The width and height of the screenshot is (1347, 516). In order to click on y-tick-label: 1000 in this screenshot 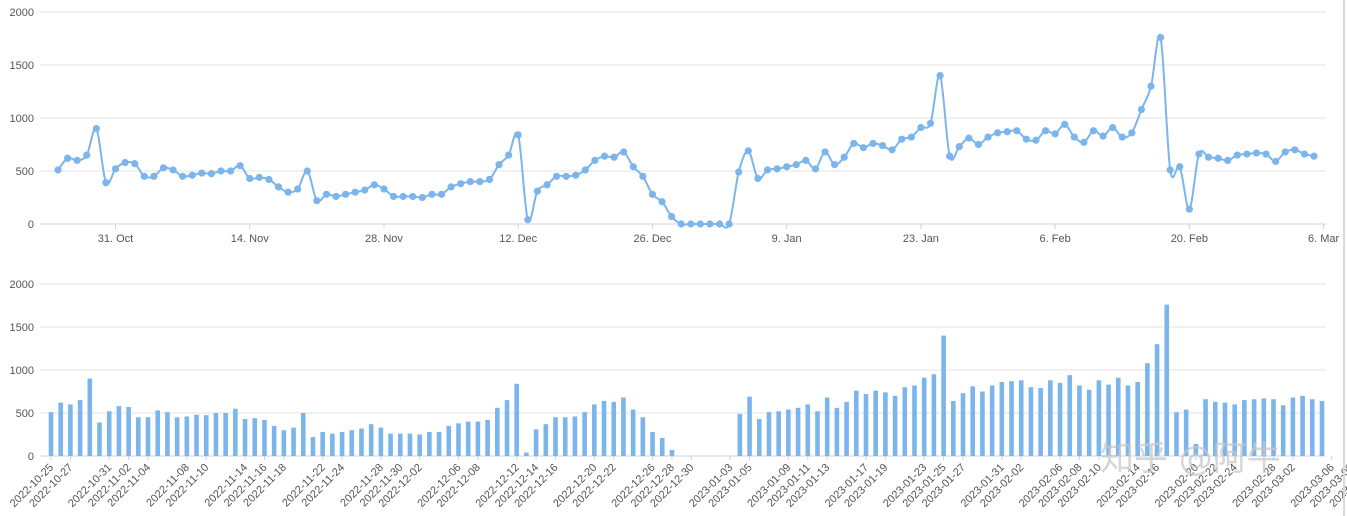, I will do `click(22, 119)`.